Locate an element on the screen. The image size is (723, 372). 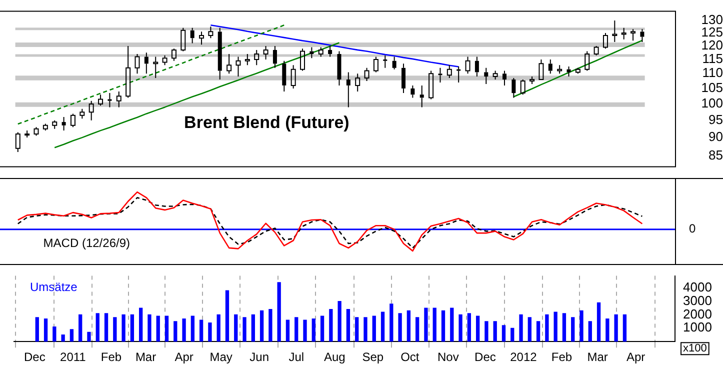
x-tick-label: Jul is located at coordinates (296, 357).